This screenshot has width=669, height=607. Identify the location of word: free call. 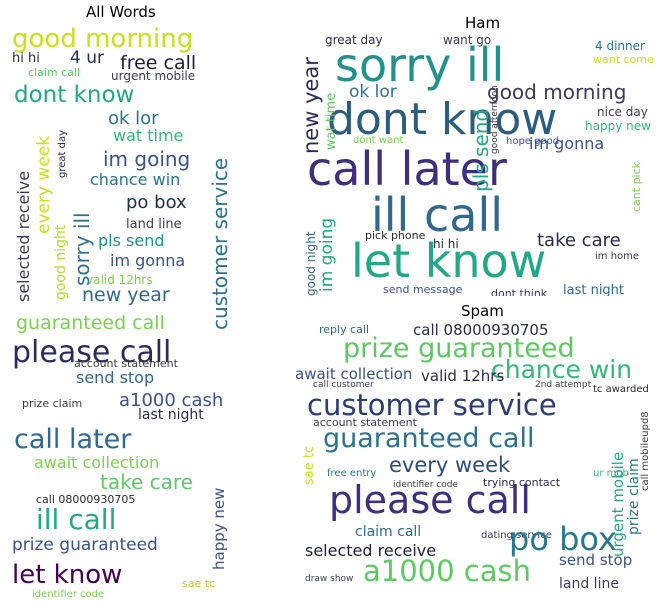
(158, 63).